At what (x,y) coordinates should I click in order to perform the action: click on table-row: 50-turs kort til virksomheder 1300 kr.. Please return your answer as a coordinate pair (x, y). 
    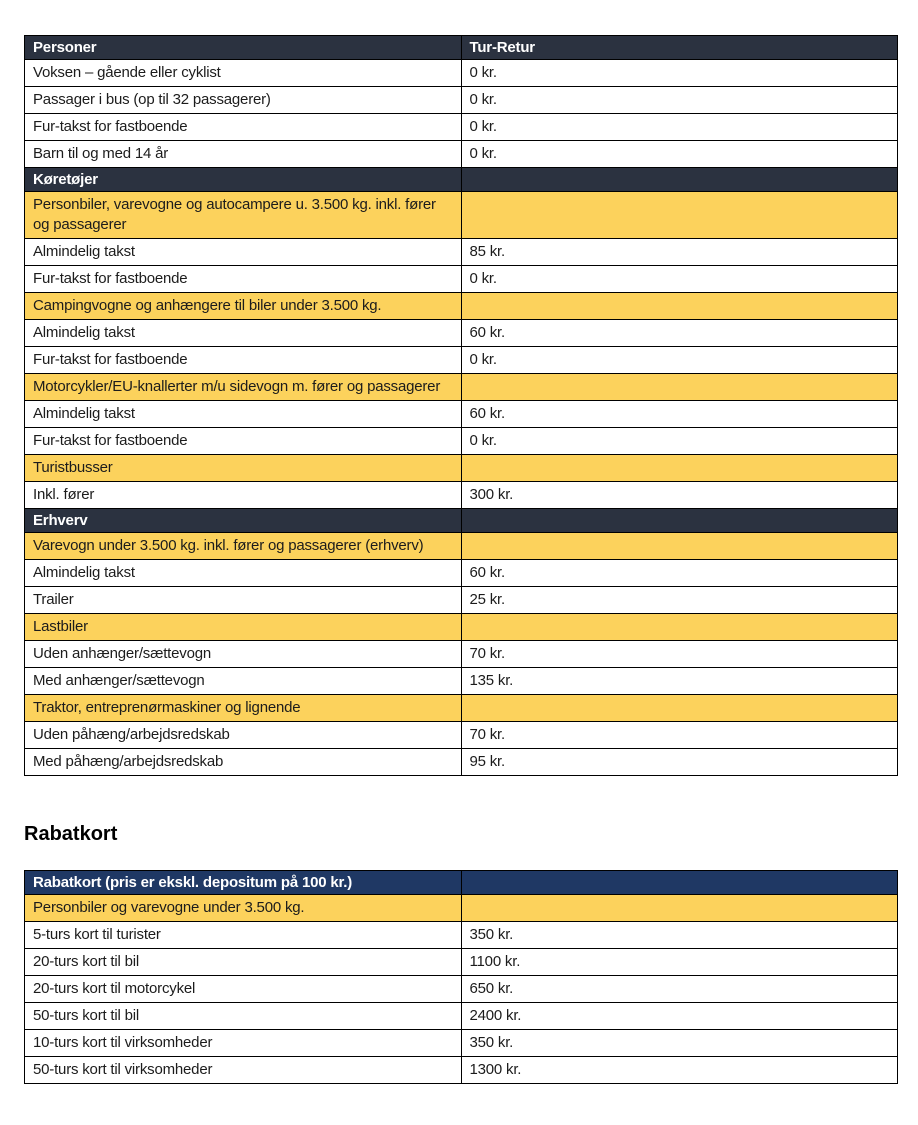
    Looking at the image, I should click on (461, 1070).